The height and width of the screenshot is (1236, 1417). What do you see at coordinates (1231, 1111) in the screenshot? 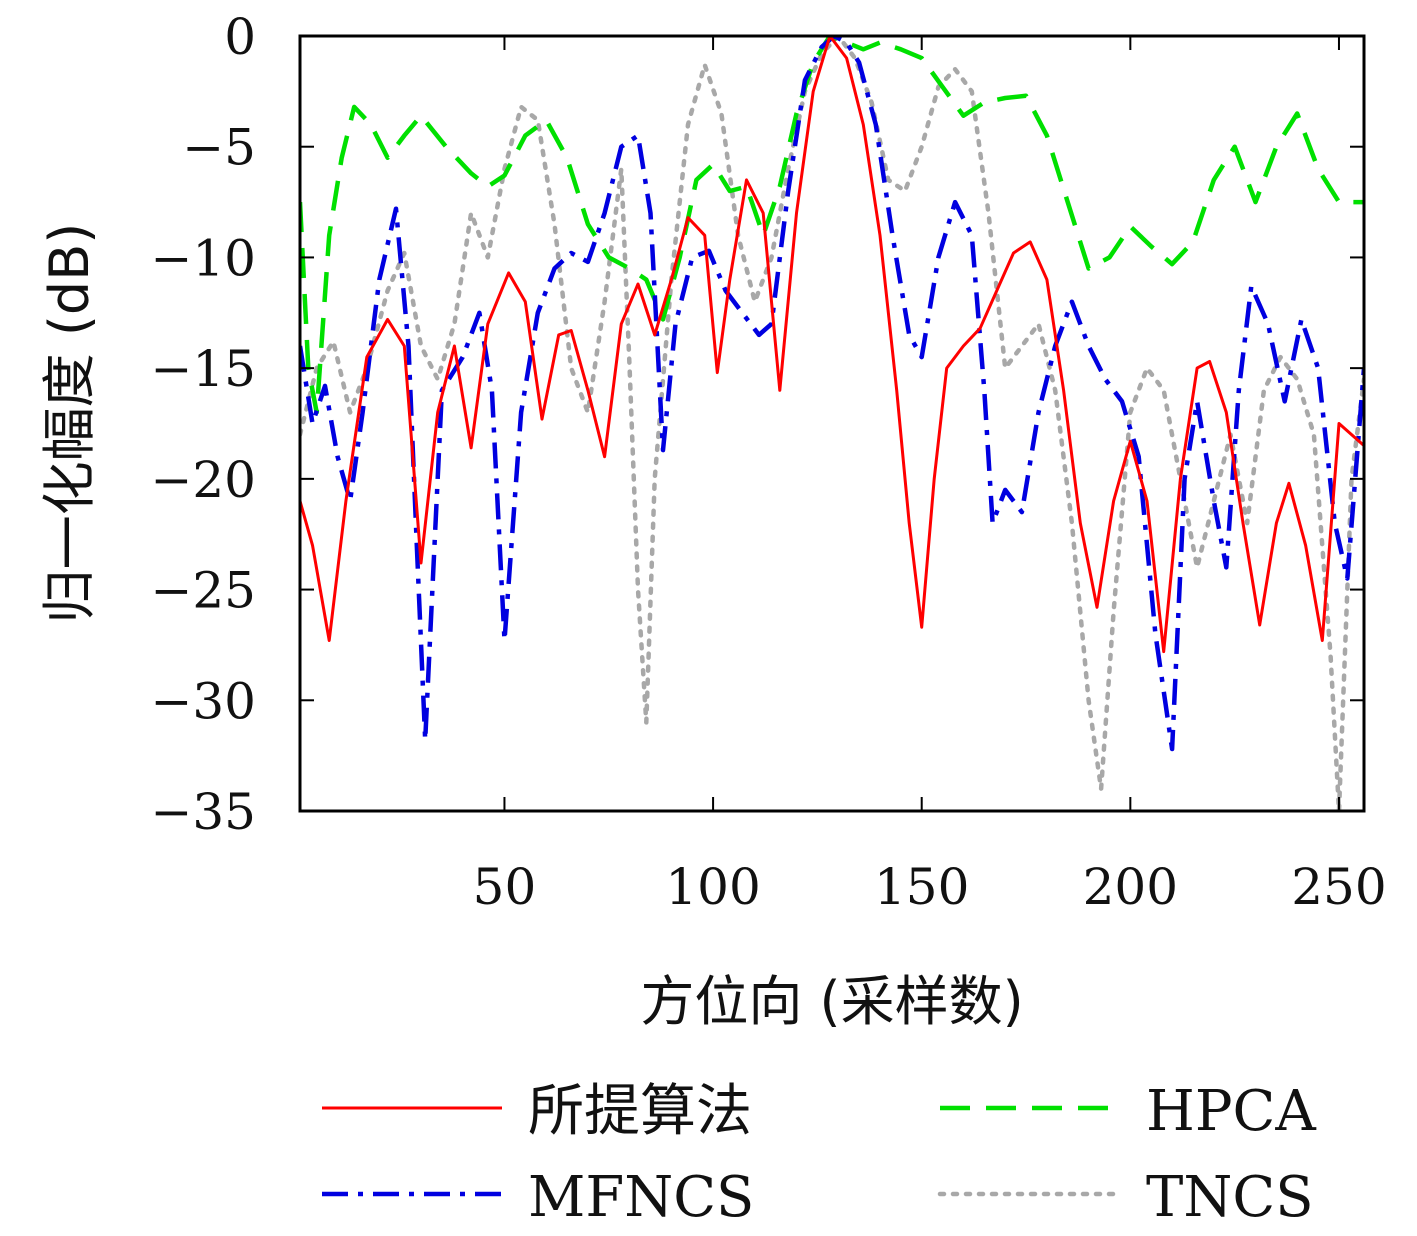
I see `legend-label: HPCA` at bounding box center [1231, 1111].